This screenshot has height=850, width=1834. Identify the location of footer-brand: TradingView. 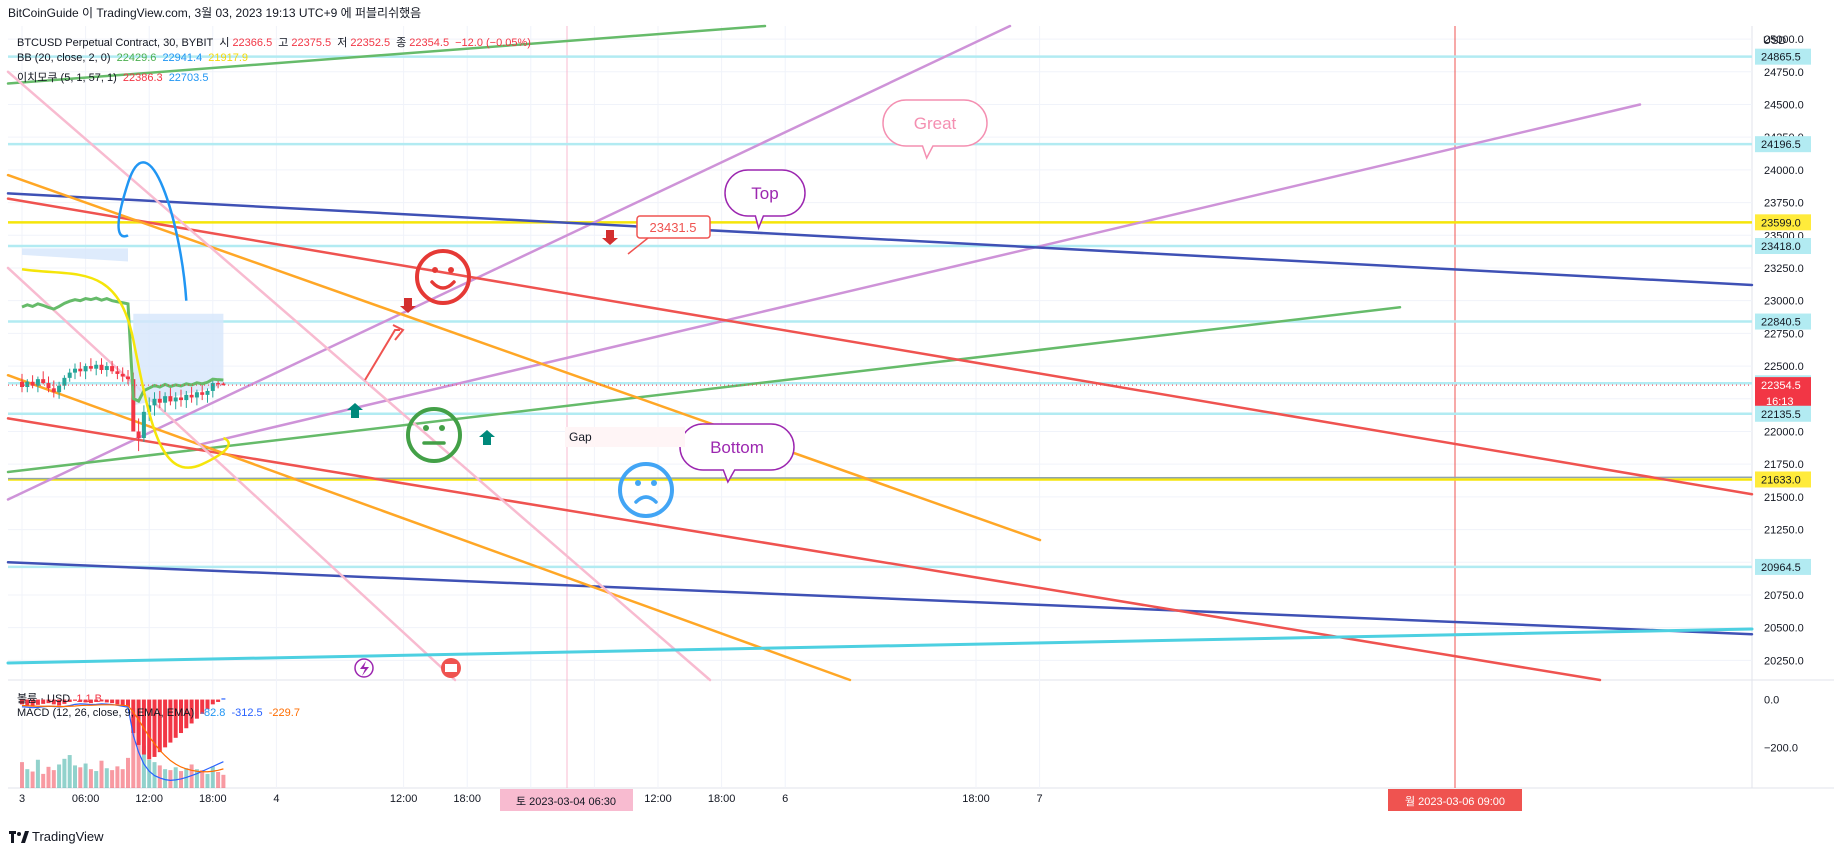
(68, 836).